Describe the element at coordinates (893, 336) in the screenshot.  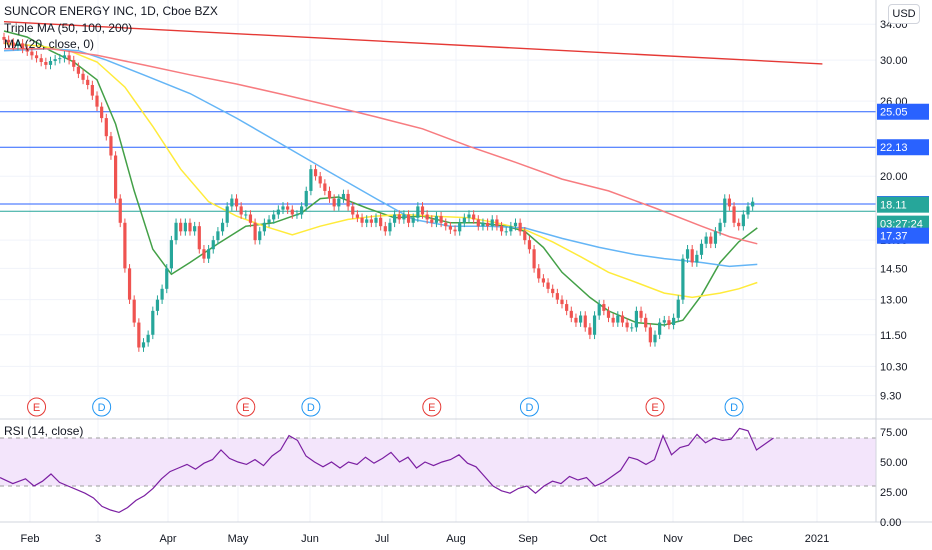
I see `price-tick-label: 11.50` at that location.